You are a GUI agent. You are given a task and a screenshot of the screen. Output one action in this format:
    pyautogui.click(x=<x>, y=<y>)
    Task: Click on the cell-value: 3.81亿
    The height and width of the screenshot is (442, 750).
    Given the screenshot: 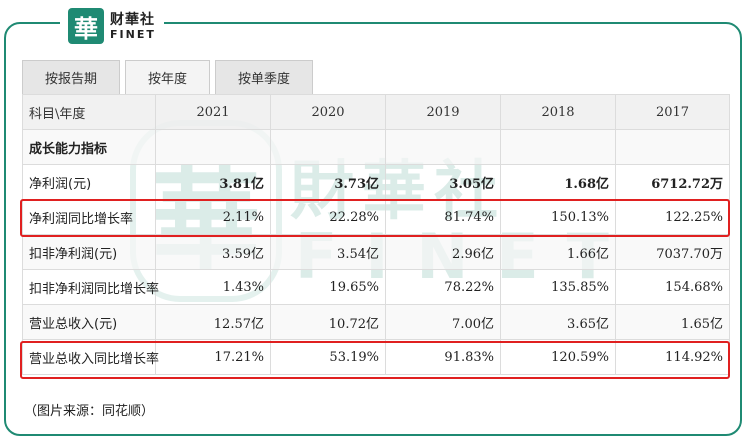 What is the action you would take?
    pyautogui.click(x=213, y=182)
    